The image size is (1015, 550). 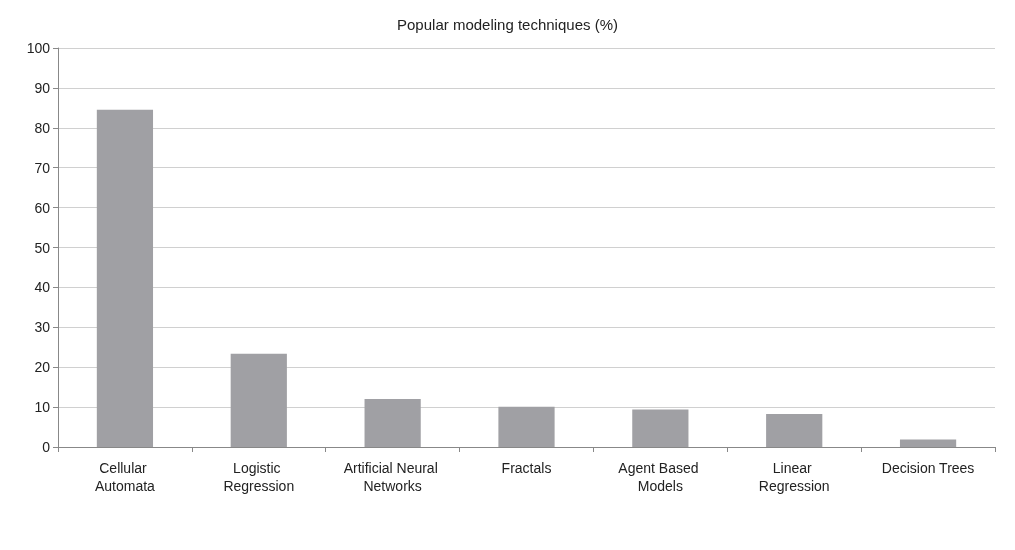 I want to click on chart-title: Popular modeling techniques (%), so click(x=507, y=24).